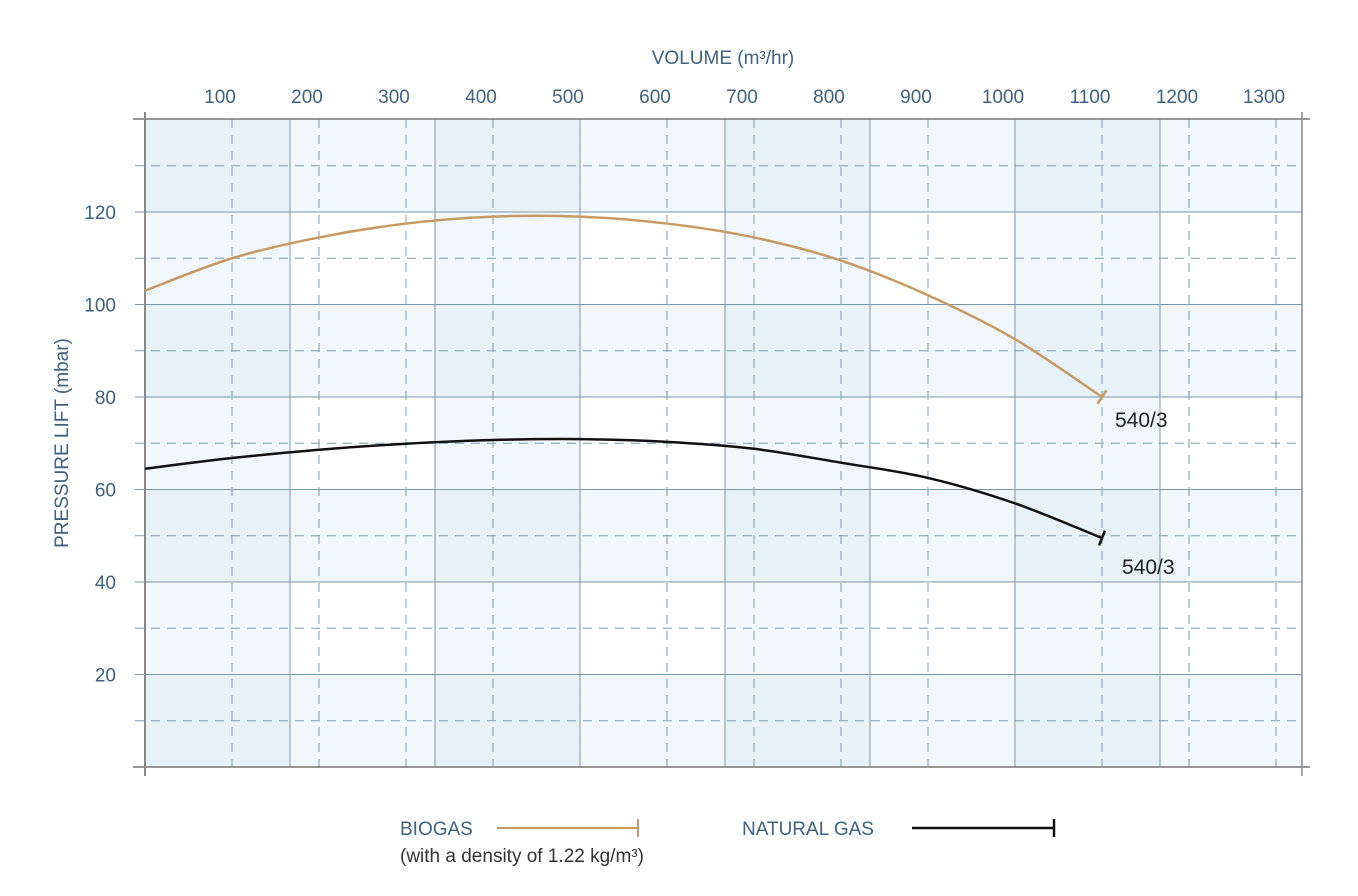 The height and width of the screenshot is (896, 1358). I want to click on y-tick-label: 60, so click(105, 491).